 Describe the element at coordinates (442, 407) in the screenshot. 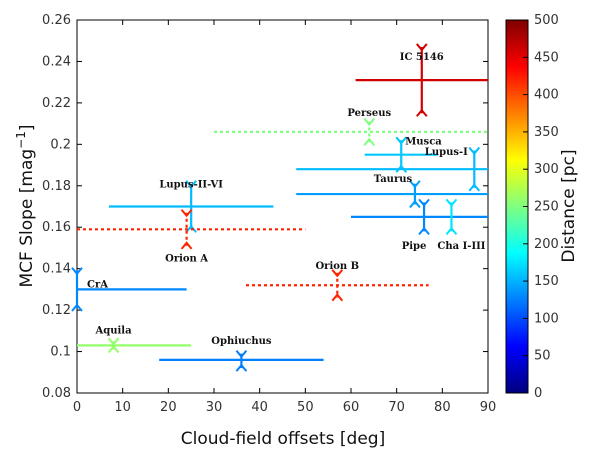

I see `x-tick-label: 80` at that location.